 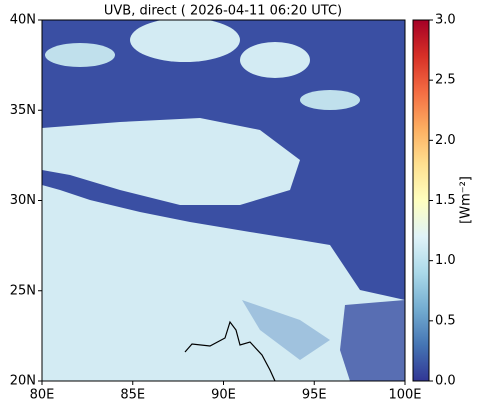 I want to click on x-tick-label: 85E, so click(x=132, y=395).